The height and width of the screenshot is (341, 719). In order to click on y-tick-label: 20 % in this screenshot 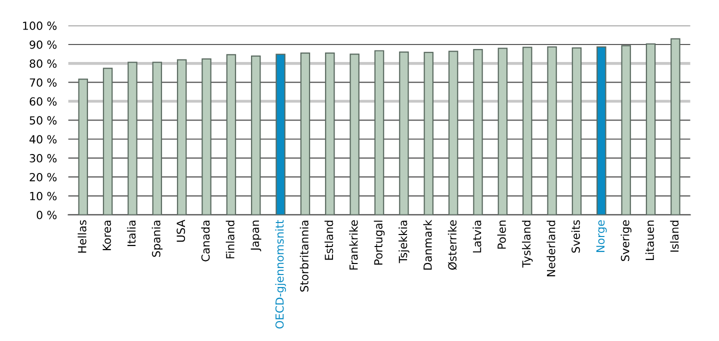, I will do `click(43, 177)`.